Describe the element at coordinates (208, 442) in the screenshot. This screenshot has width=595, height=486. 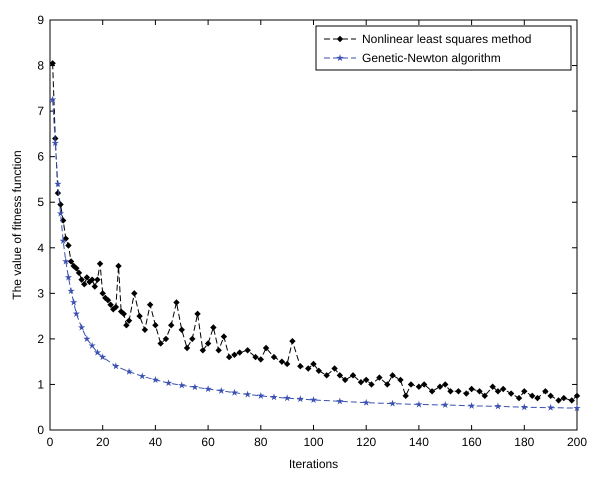
I see `x-tick-label: 60` at that location.